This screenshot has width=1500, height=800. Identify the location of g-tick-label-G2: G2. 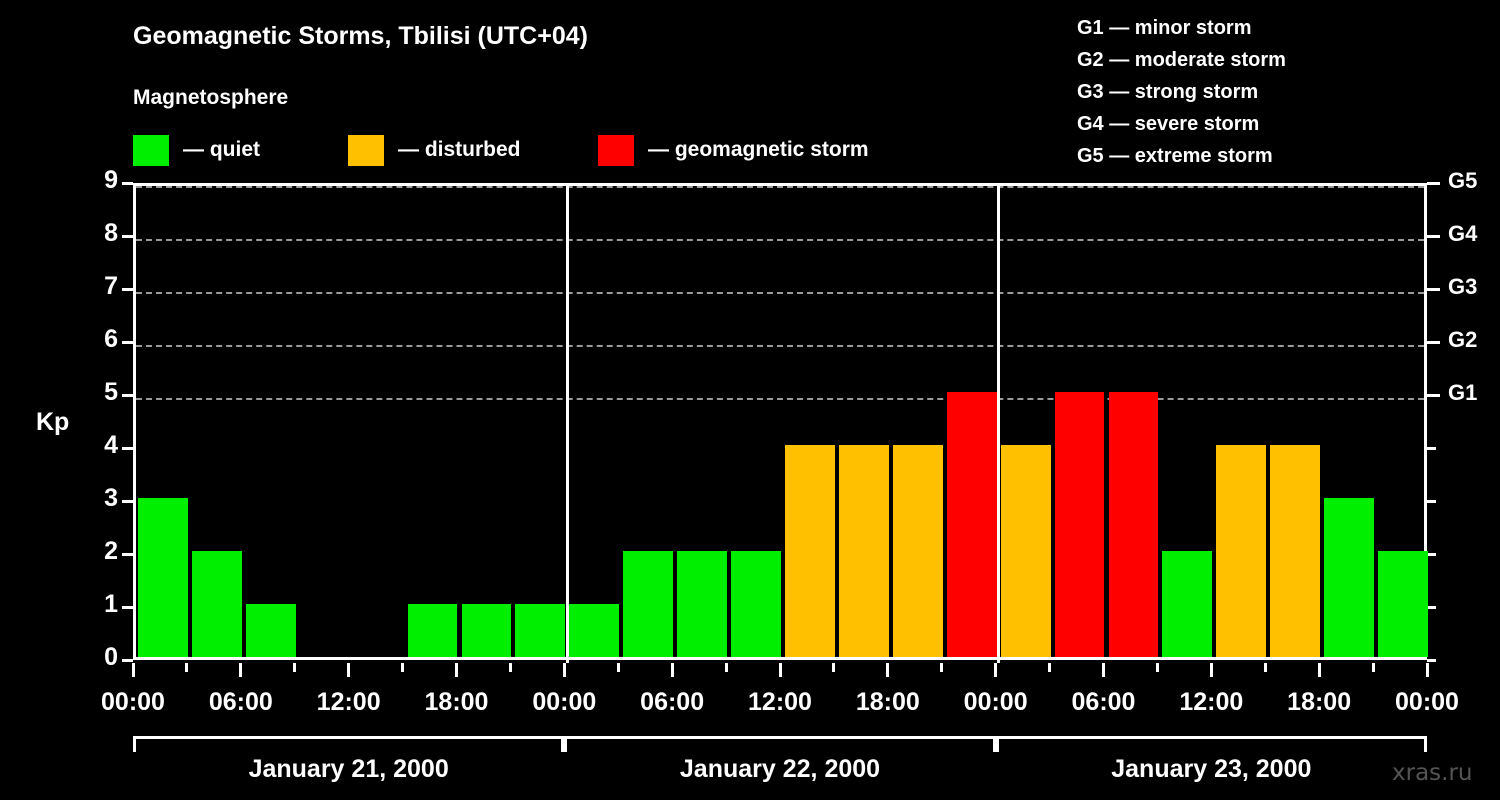
(1463, 339).